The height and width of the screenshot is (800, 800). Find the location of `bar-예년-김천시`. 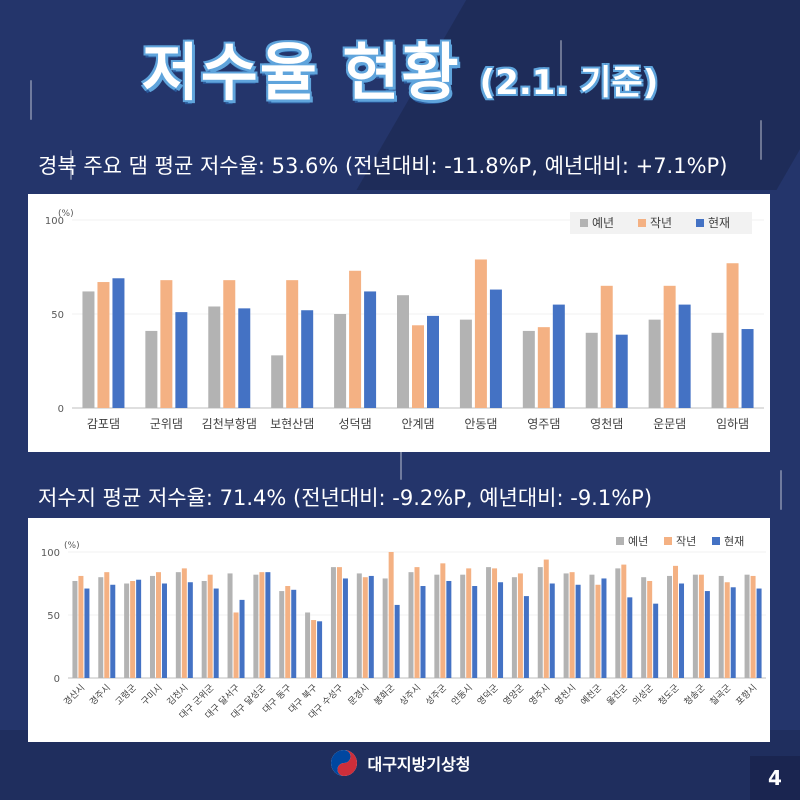

bar-예년-김천시 is located at coordinates (178, 625).